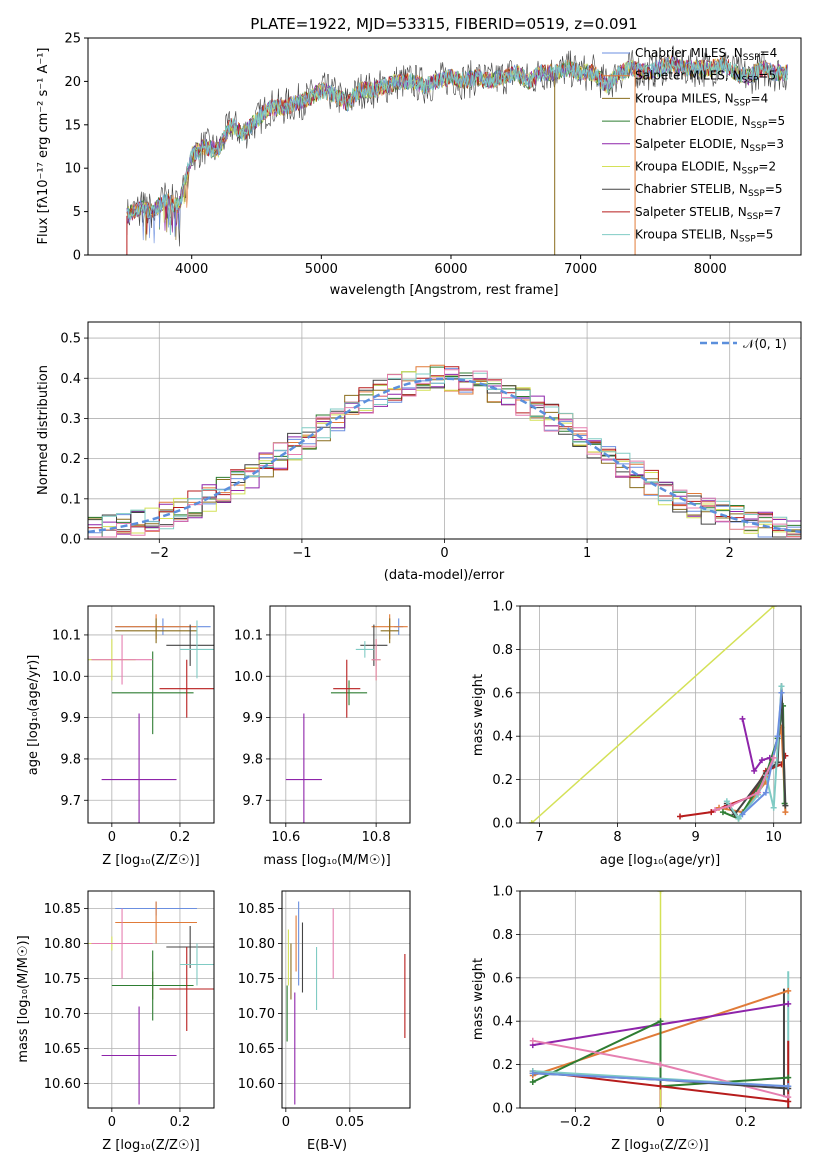  I want to click on x-tick-label: 0.05, so click(349, 1122).